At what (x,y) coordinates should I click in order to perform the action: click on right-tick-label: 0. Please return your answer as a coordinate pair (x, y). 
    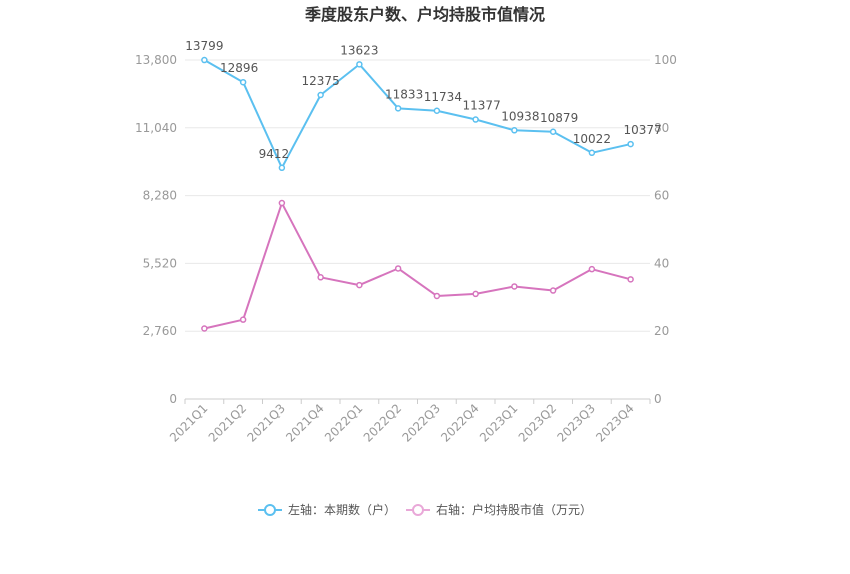
    Looking at the image, I should click on (658, 399).